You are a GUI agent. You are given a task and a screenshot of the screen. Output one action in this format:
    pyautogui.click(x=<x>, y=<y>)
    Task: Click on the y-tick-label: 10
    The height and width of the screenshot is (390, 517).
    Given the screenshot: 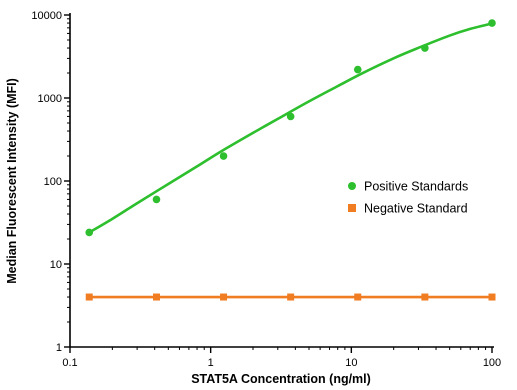 What is the action you would take?
    pyautogui.click(x=56, y=265)
    